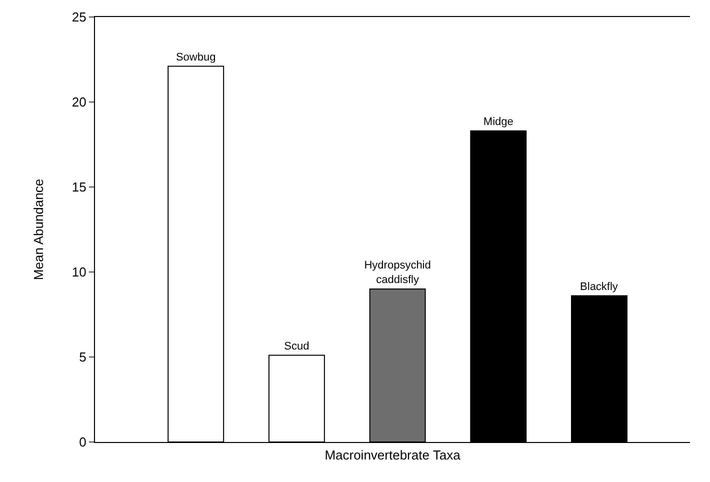 The height and width of the screenshot is (482, 710). What do you see at coordinates (498, 122) in the screenshot?
I see `x-tick-label: Midge` at bounding box center [498, 122].